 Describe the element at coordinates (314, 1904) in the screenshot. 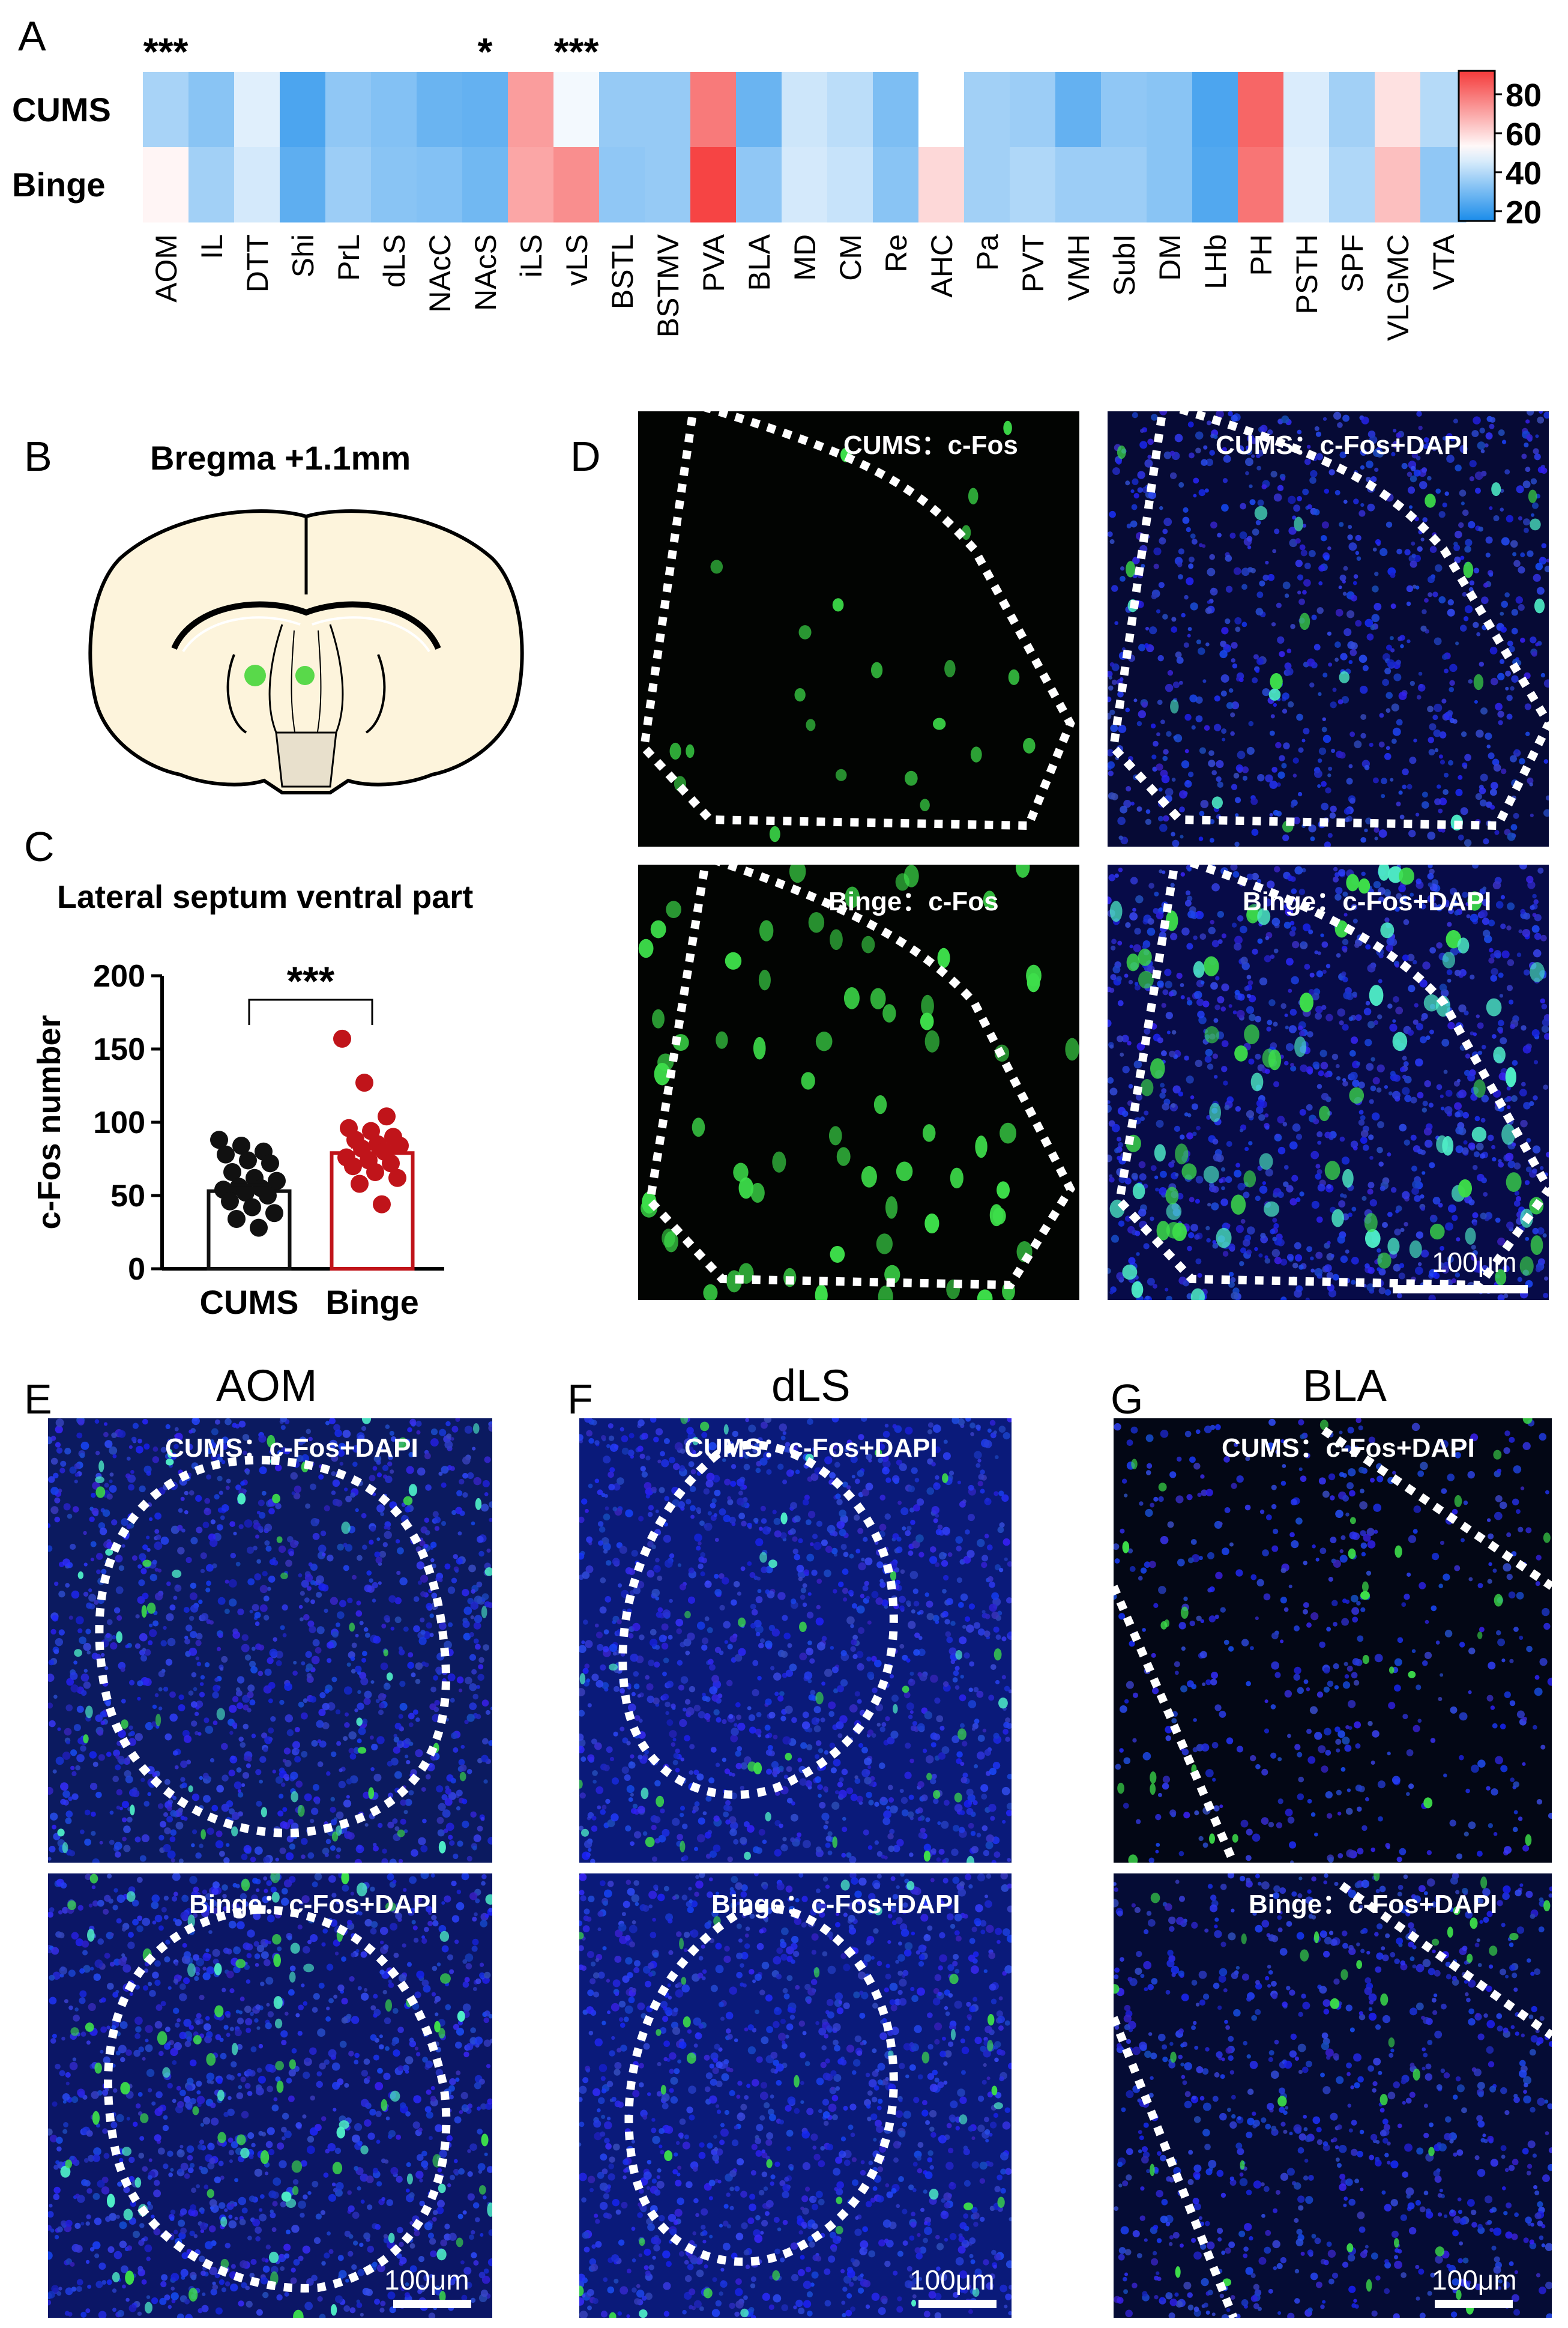

I see `label-e2: Binge：c-Fos+DAPI` at that location.